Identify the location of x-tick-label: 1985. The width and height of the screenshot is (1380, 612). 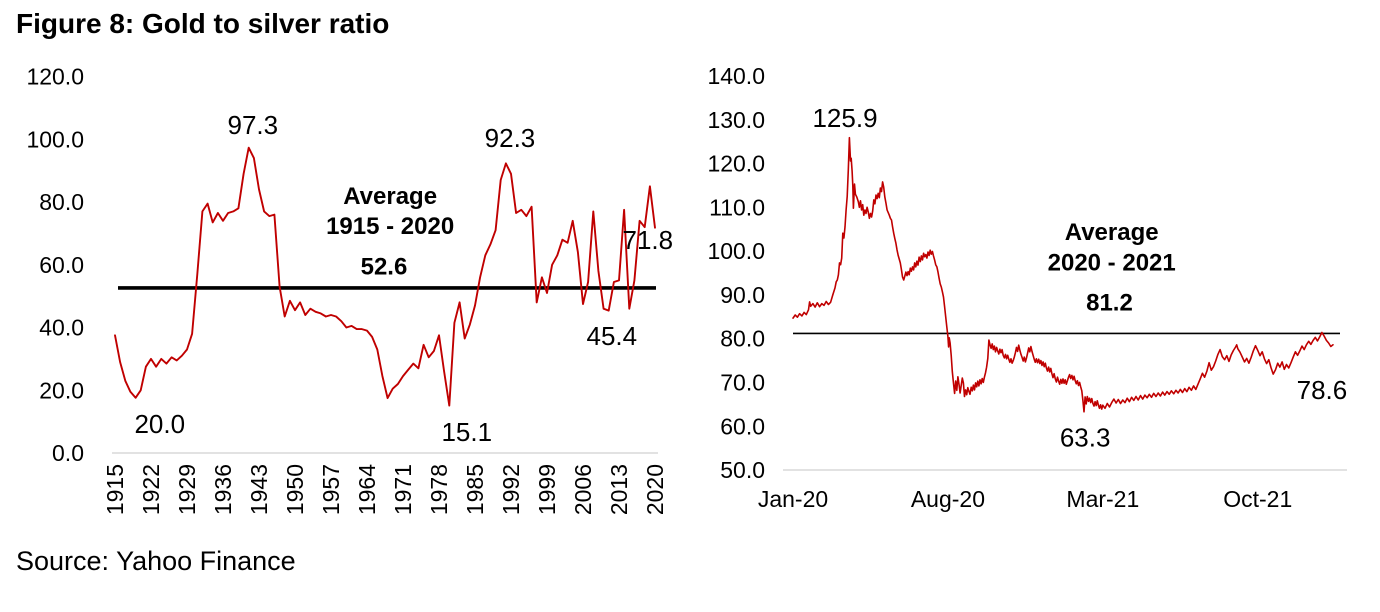
(475, 489).